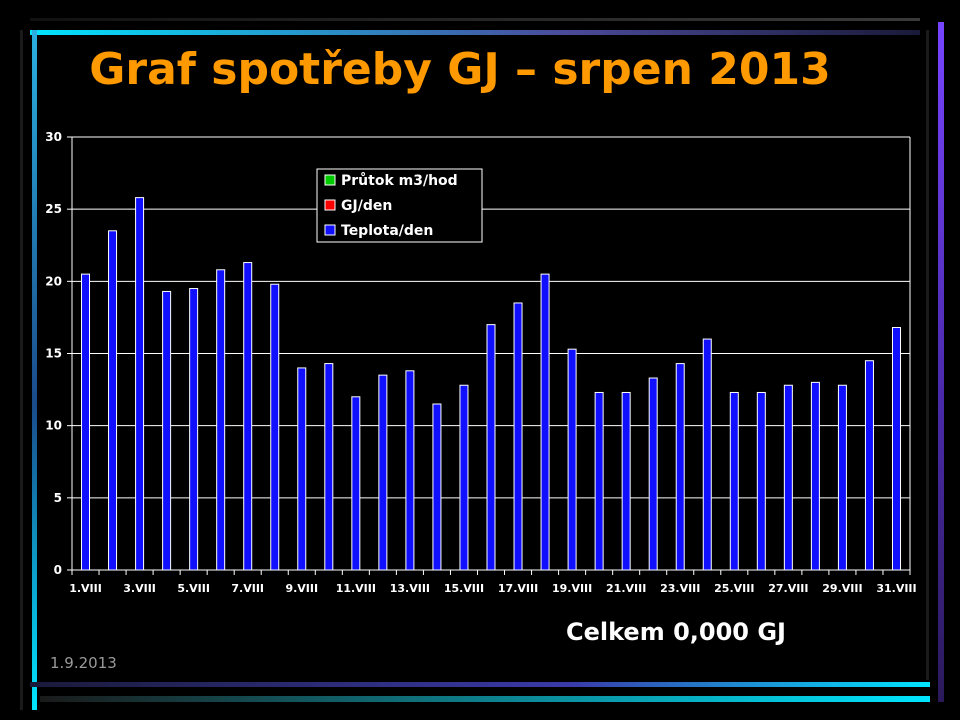  I want to click on x-tick-label: 15.VIII, so click(464, 588).